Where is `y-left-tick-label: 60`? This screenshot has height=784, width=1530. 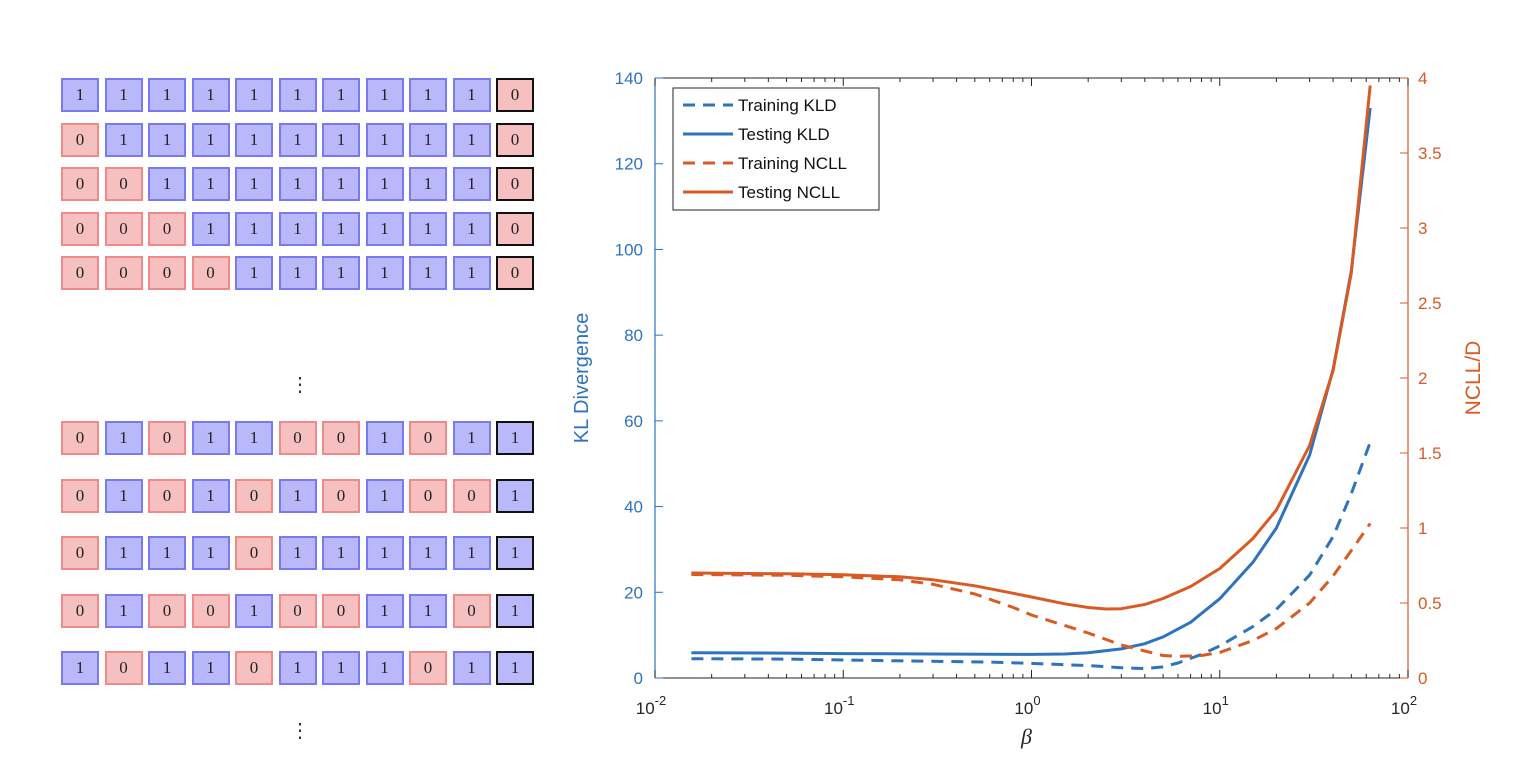
y-left-tick-label: 60 is located at coordinates (633, 421).